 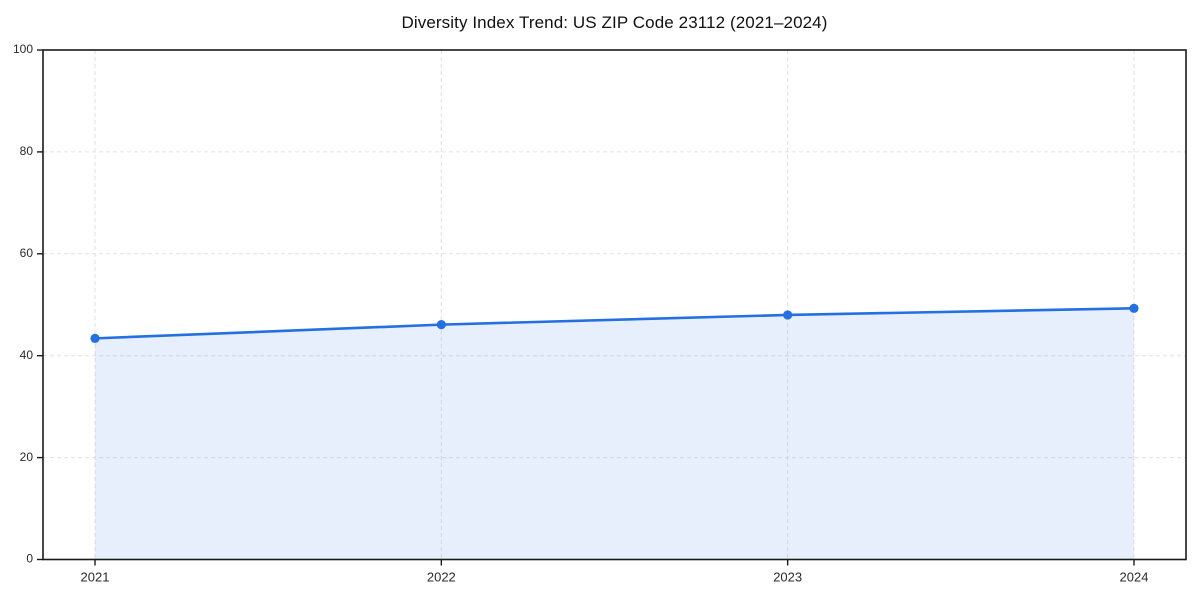 I want to click on x-axis-tick-label: 2022, so click(x=441, y=577).